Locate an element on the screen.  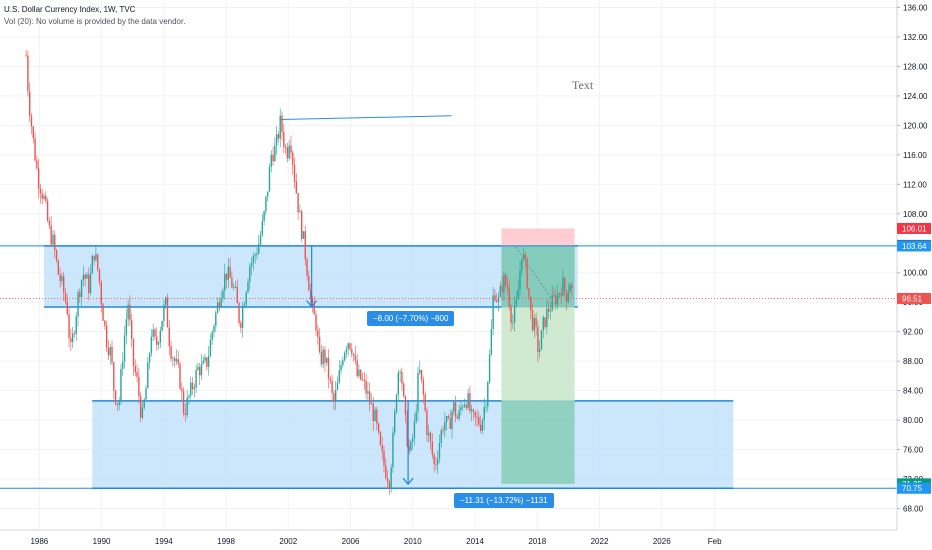
y-tick-label: 80.00 is located at coordinates (913, 420).